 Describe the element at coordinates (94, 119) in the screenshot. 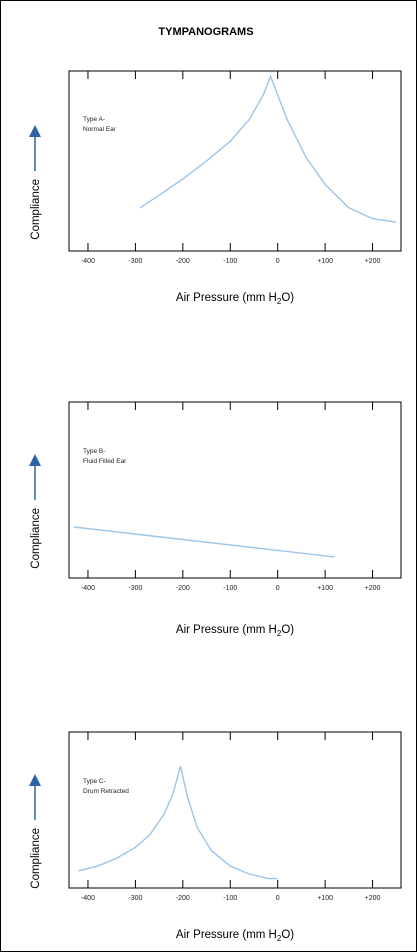

I see `curve-type-label: Type A-` at that location.